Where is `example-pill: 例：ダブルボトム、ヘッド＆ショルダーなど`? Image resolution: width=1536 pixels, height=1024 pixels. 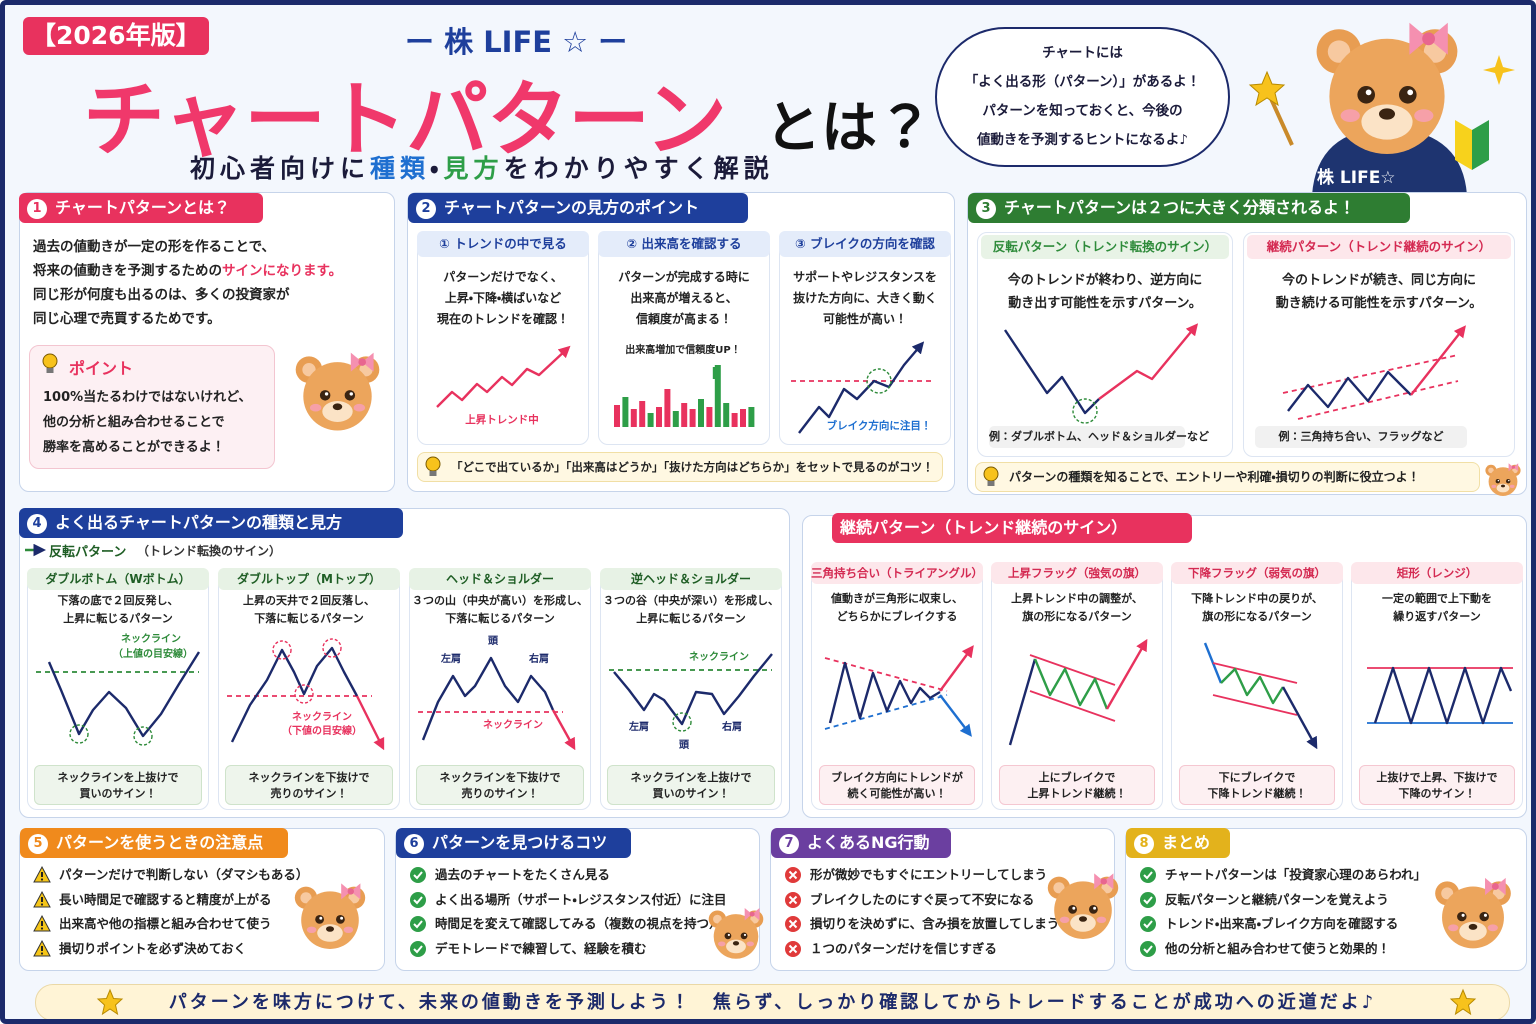 example-pill: 例：ダブルボトム、ヘッド＆ショルダーなど is located at coordinates (1099, 437).